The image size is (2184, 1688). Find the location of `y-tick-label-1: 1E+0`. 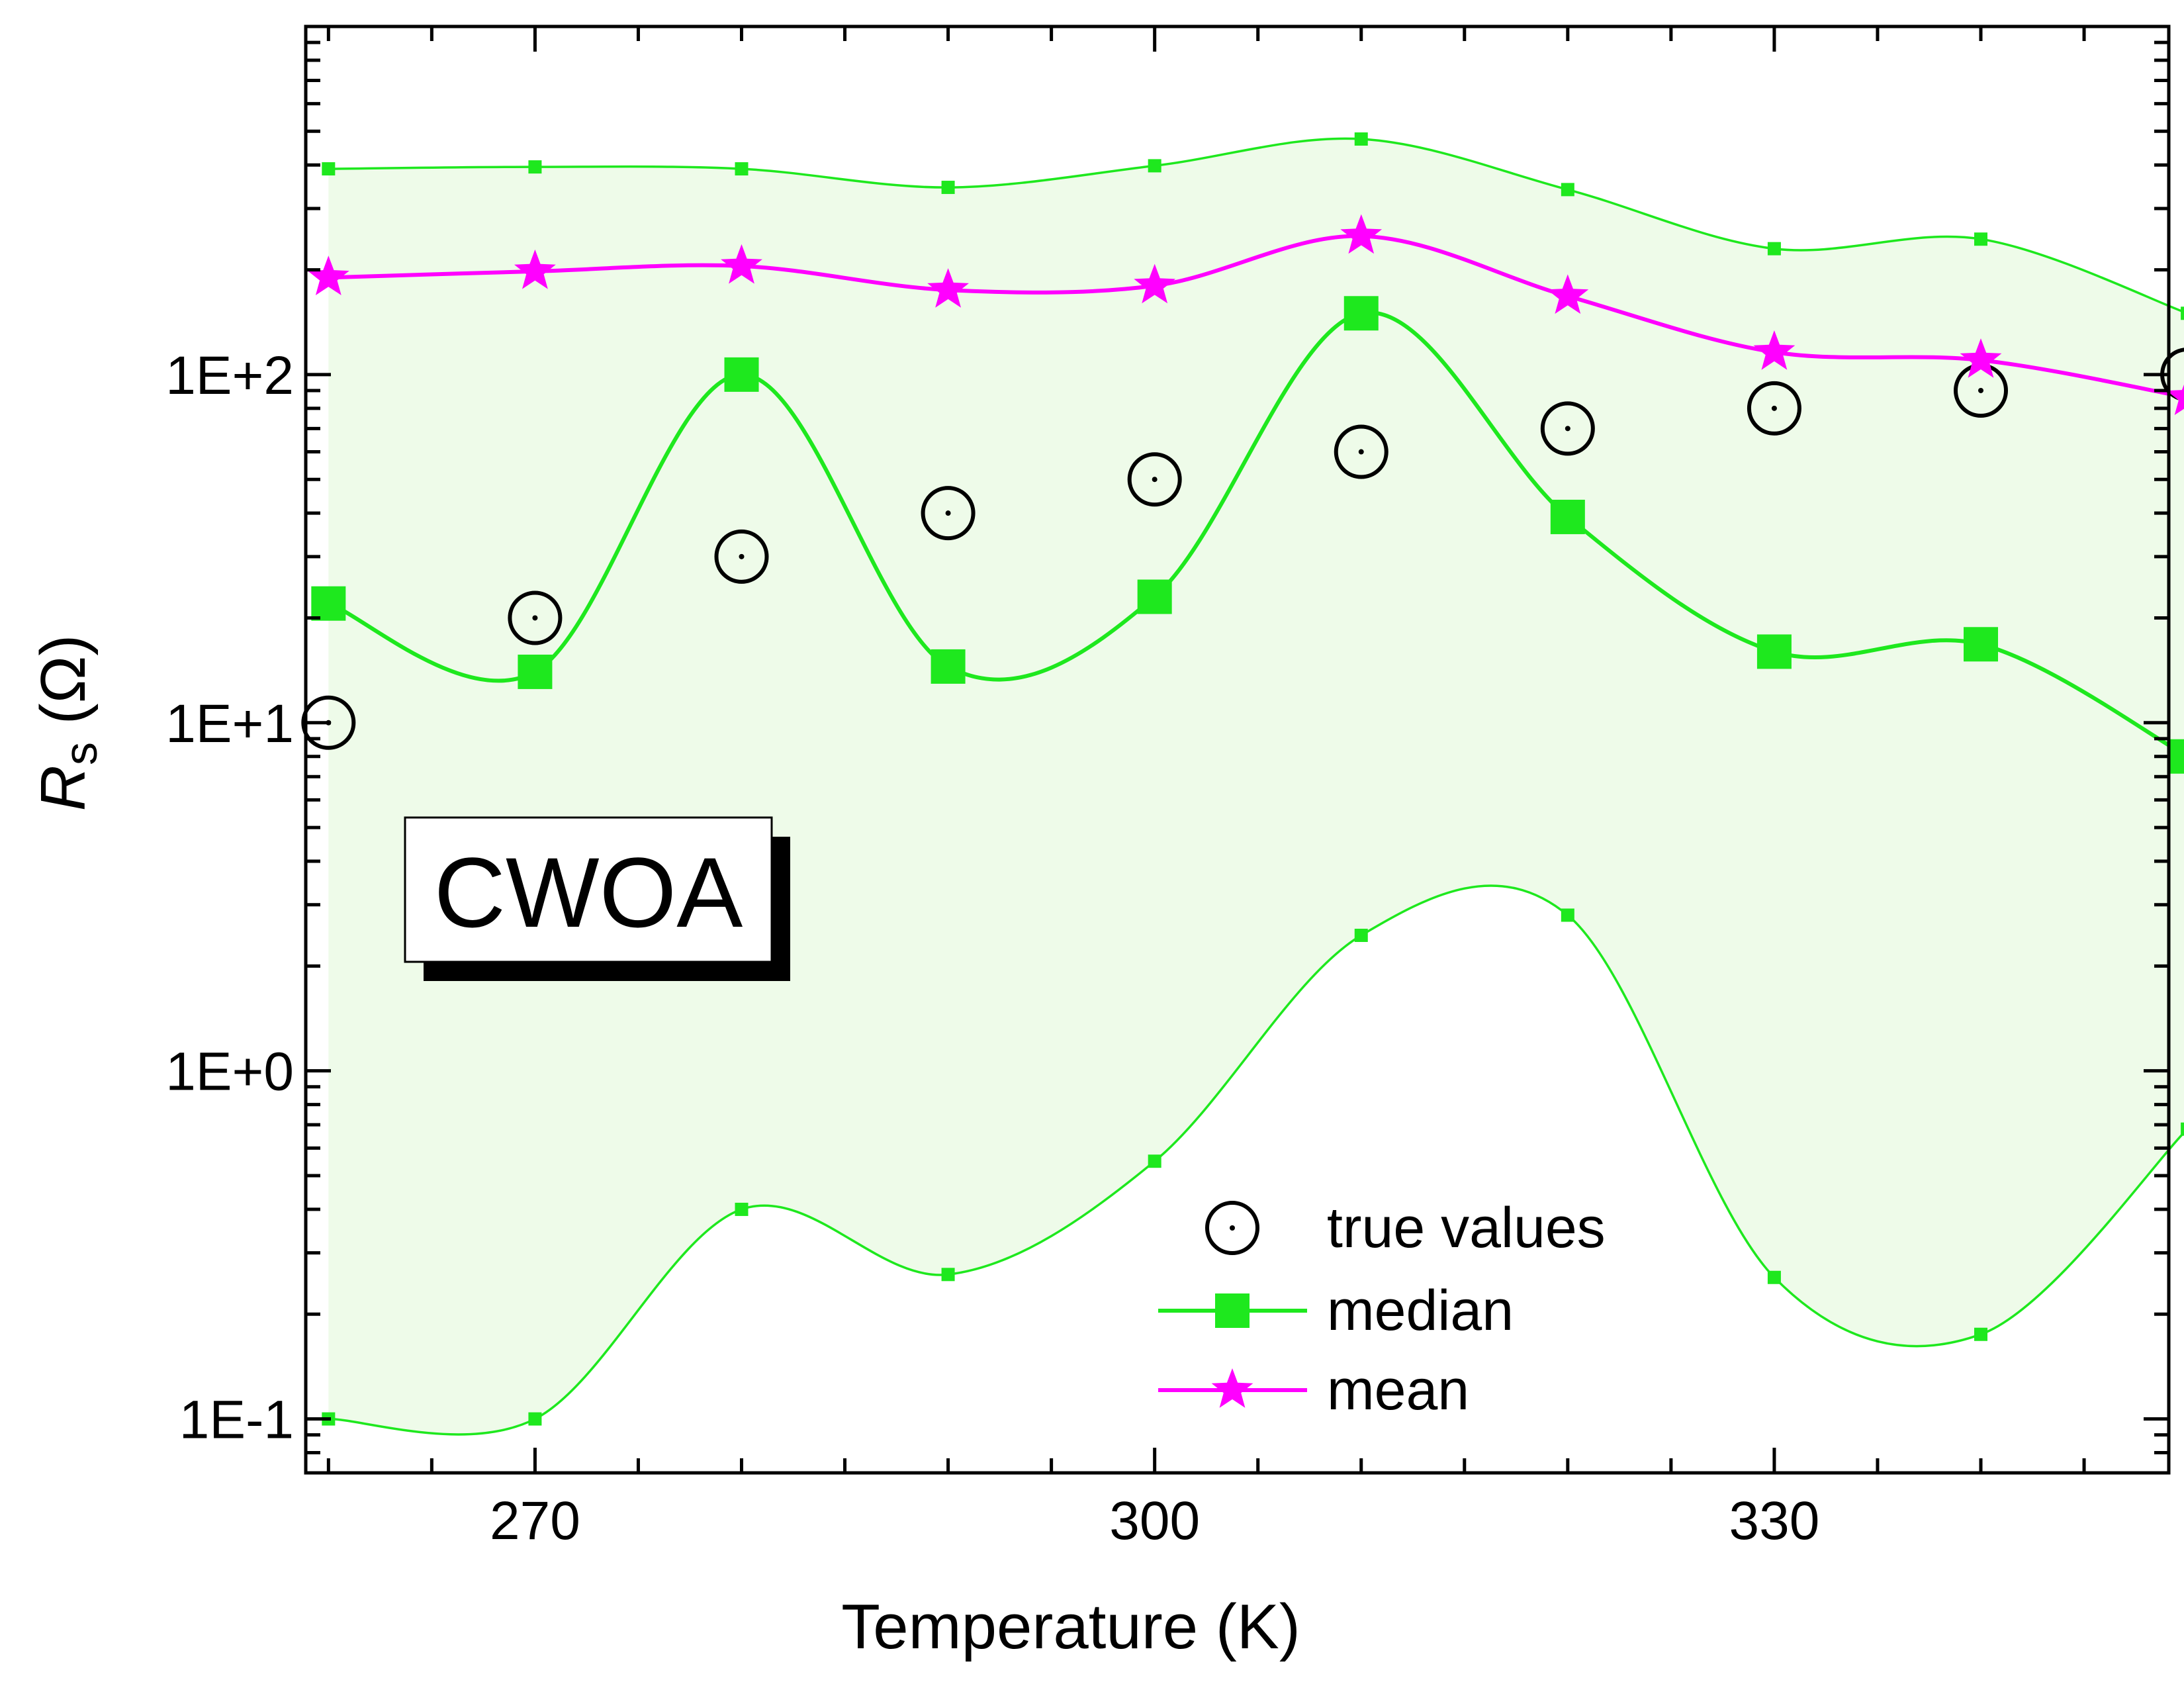

y-tick-label-1: 1E+0 is located at coordinates (229, 1072).